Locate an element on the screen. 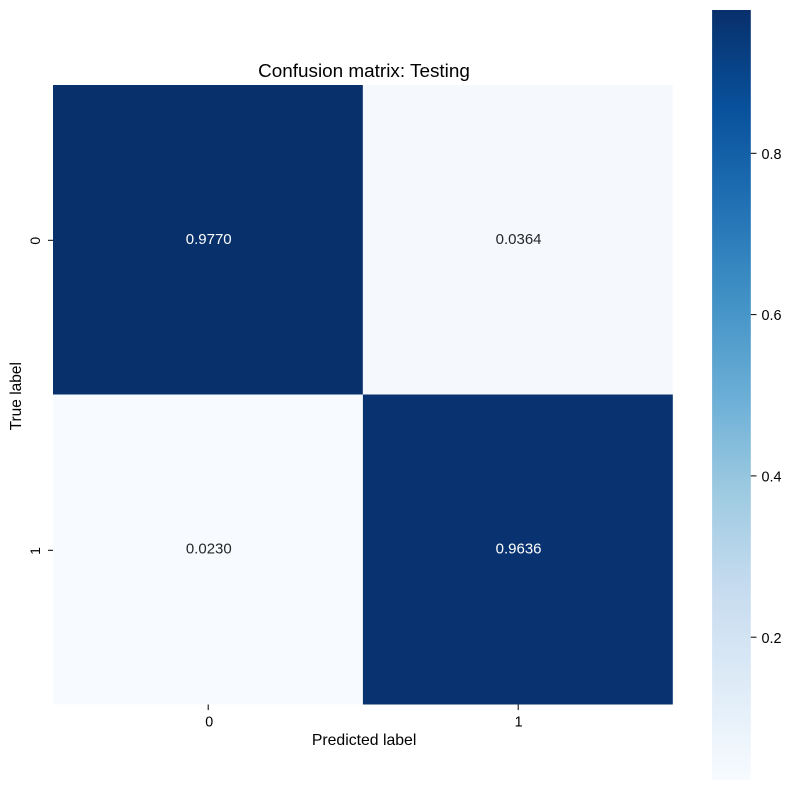 The image size is (792, 795). svg-text: 0.9636 is located at coordinates (519, 549).